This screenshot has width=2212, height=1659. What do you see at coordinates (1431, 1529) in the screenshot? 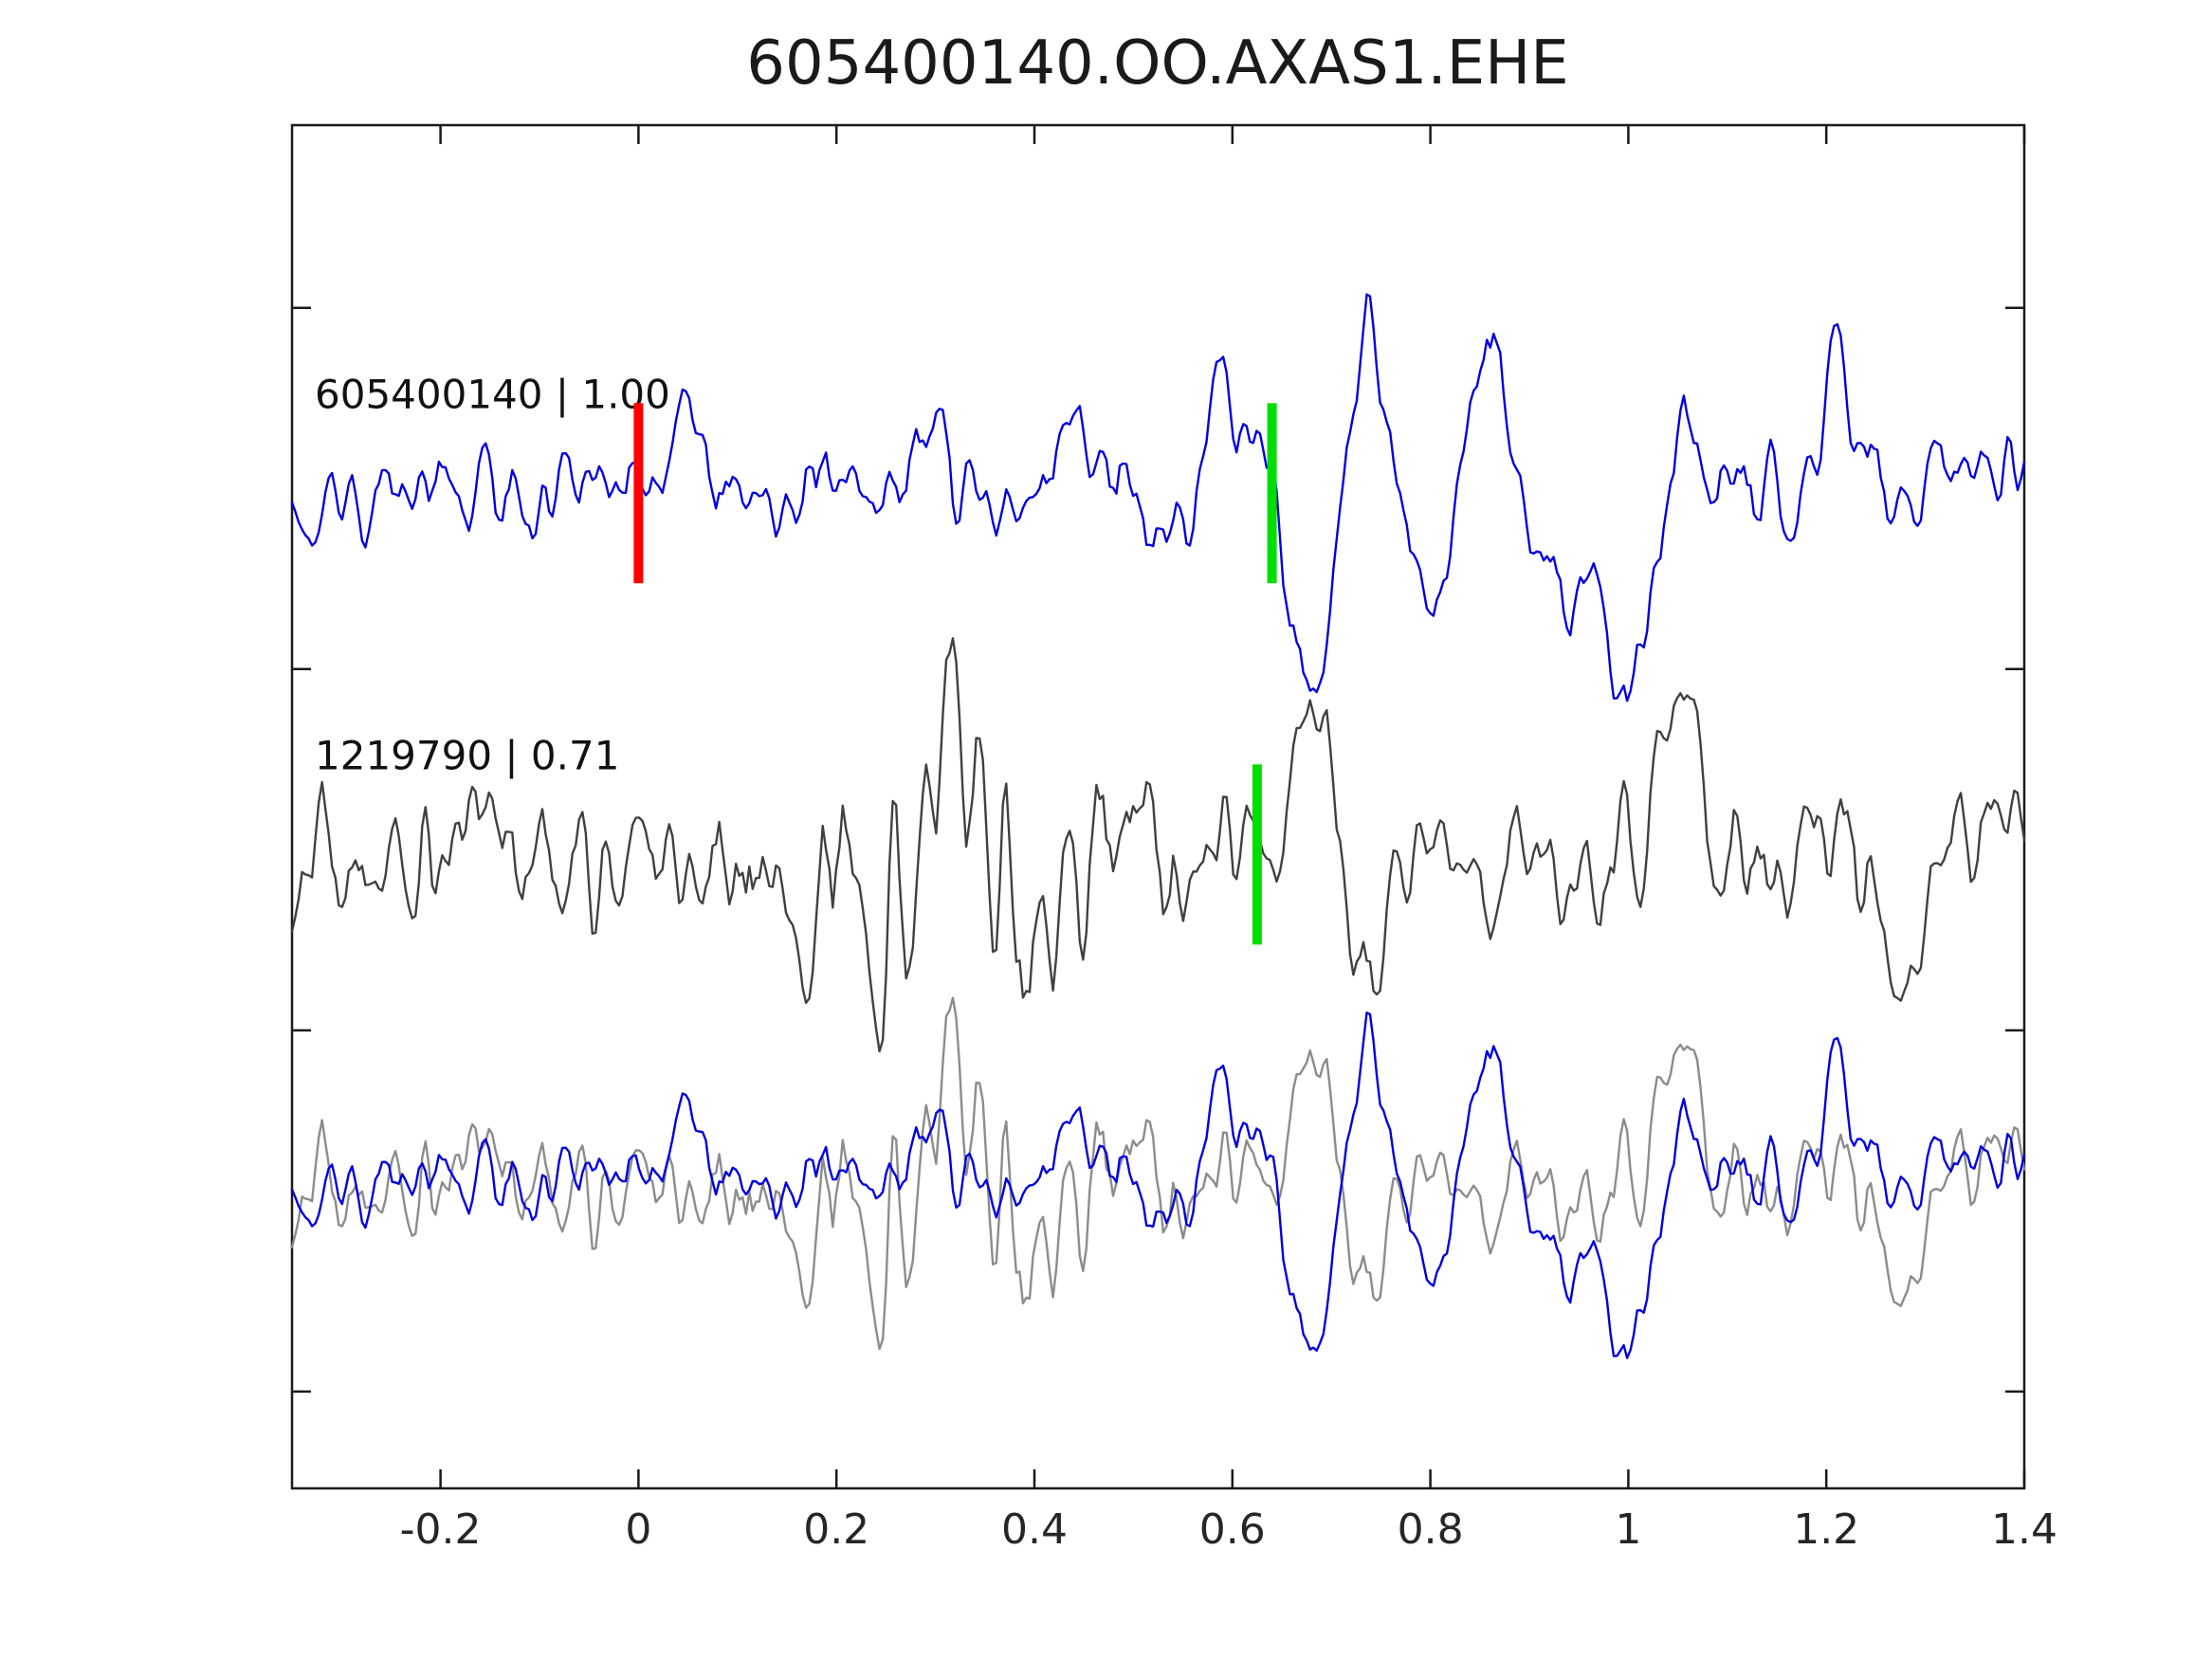
I see `x-tick-label: 0.8` at bounding box center [1431, 1529].